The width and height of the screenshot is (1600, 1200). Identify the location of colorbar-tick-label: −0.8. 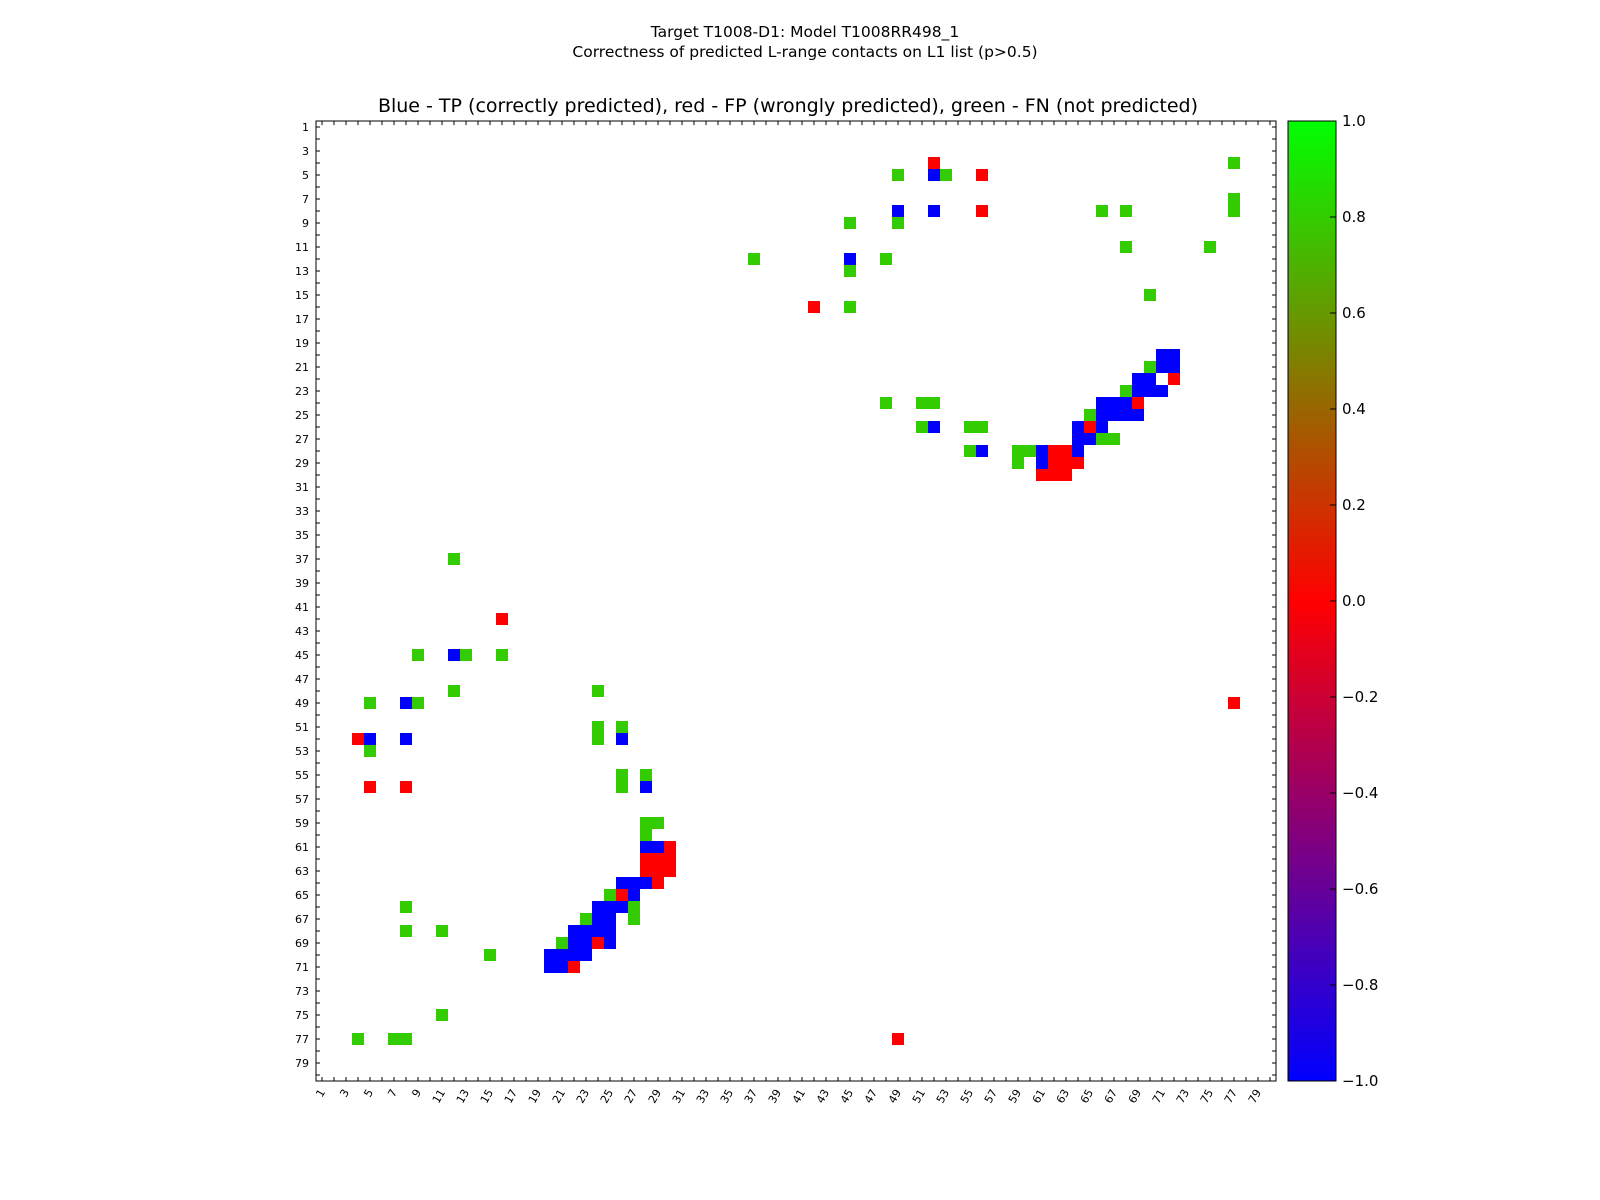
(1360, 985).